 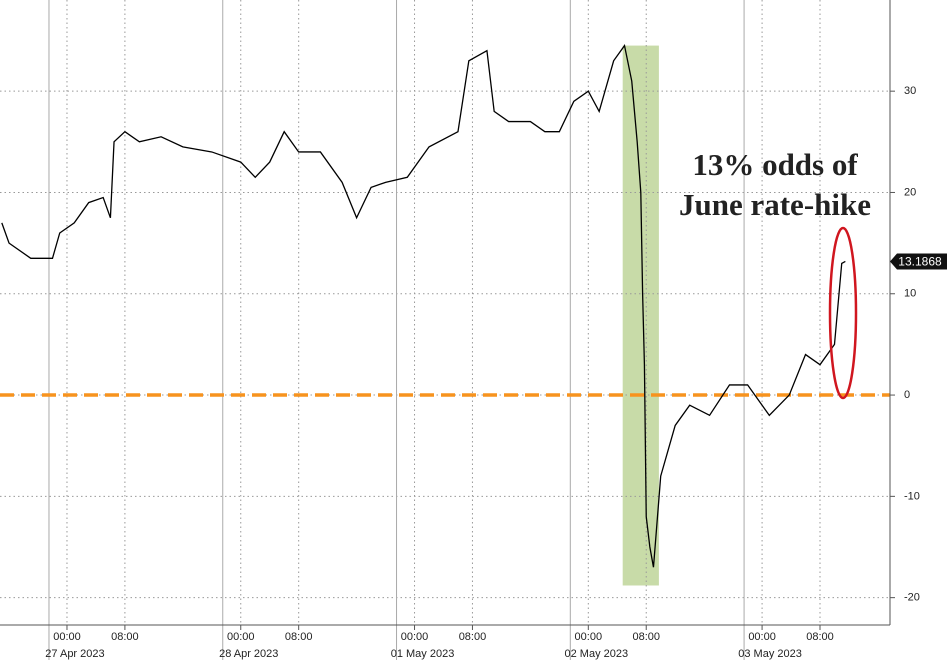 What do you see at coordinates (907, 395) in the screenshot?
I see `y-tick-label: 0` at bounding box center [907, 395].